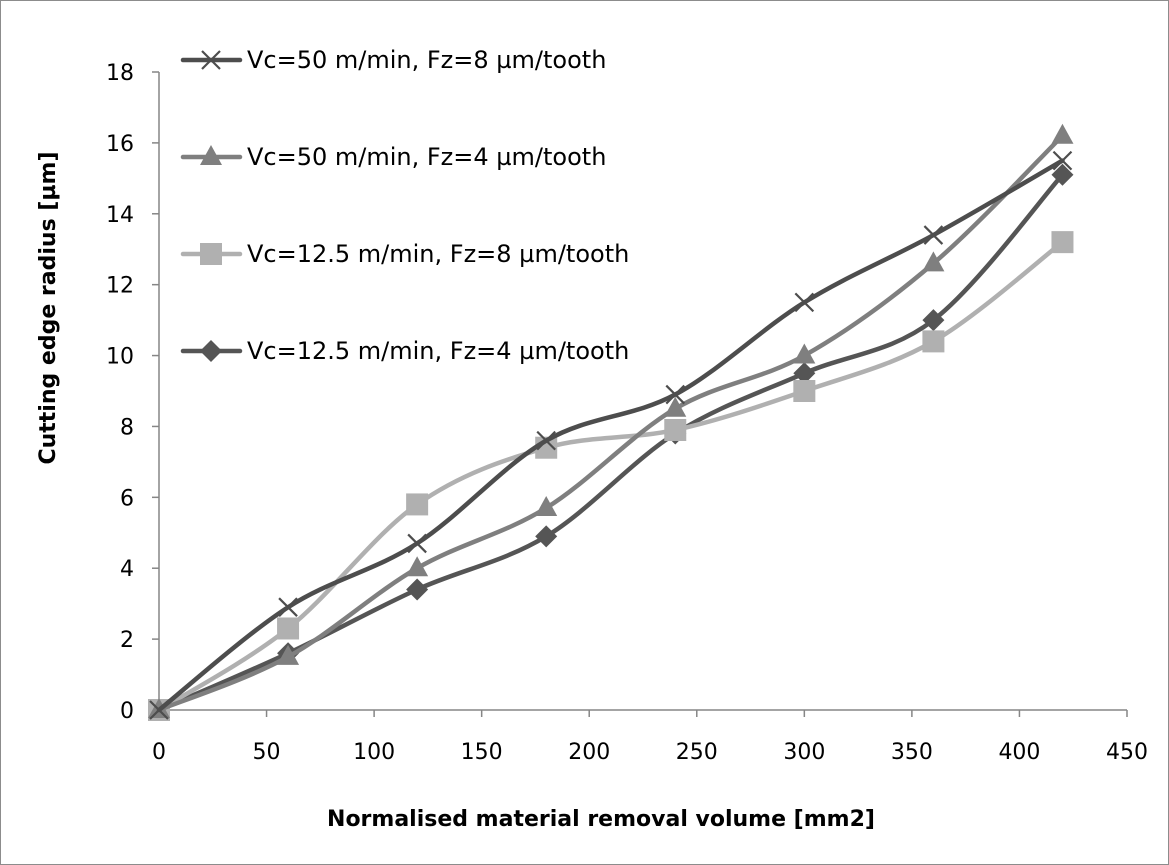 This screenshot has height=865, width=1169. Describe the element at coordinates (374, 752) in the screenshot. I see `x-tick-label: 100` at that location.